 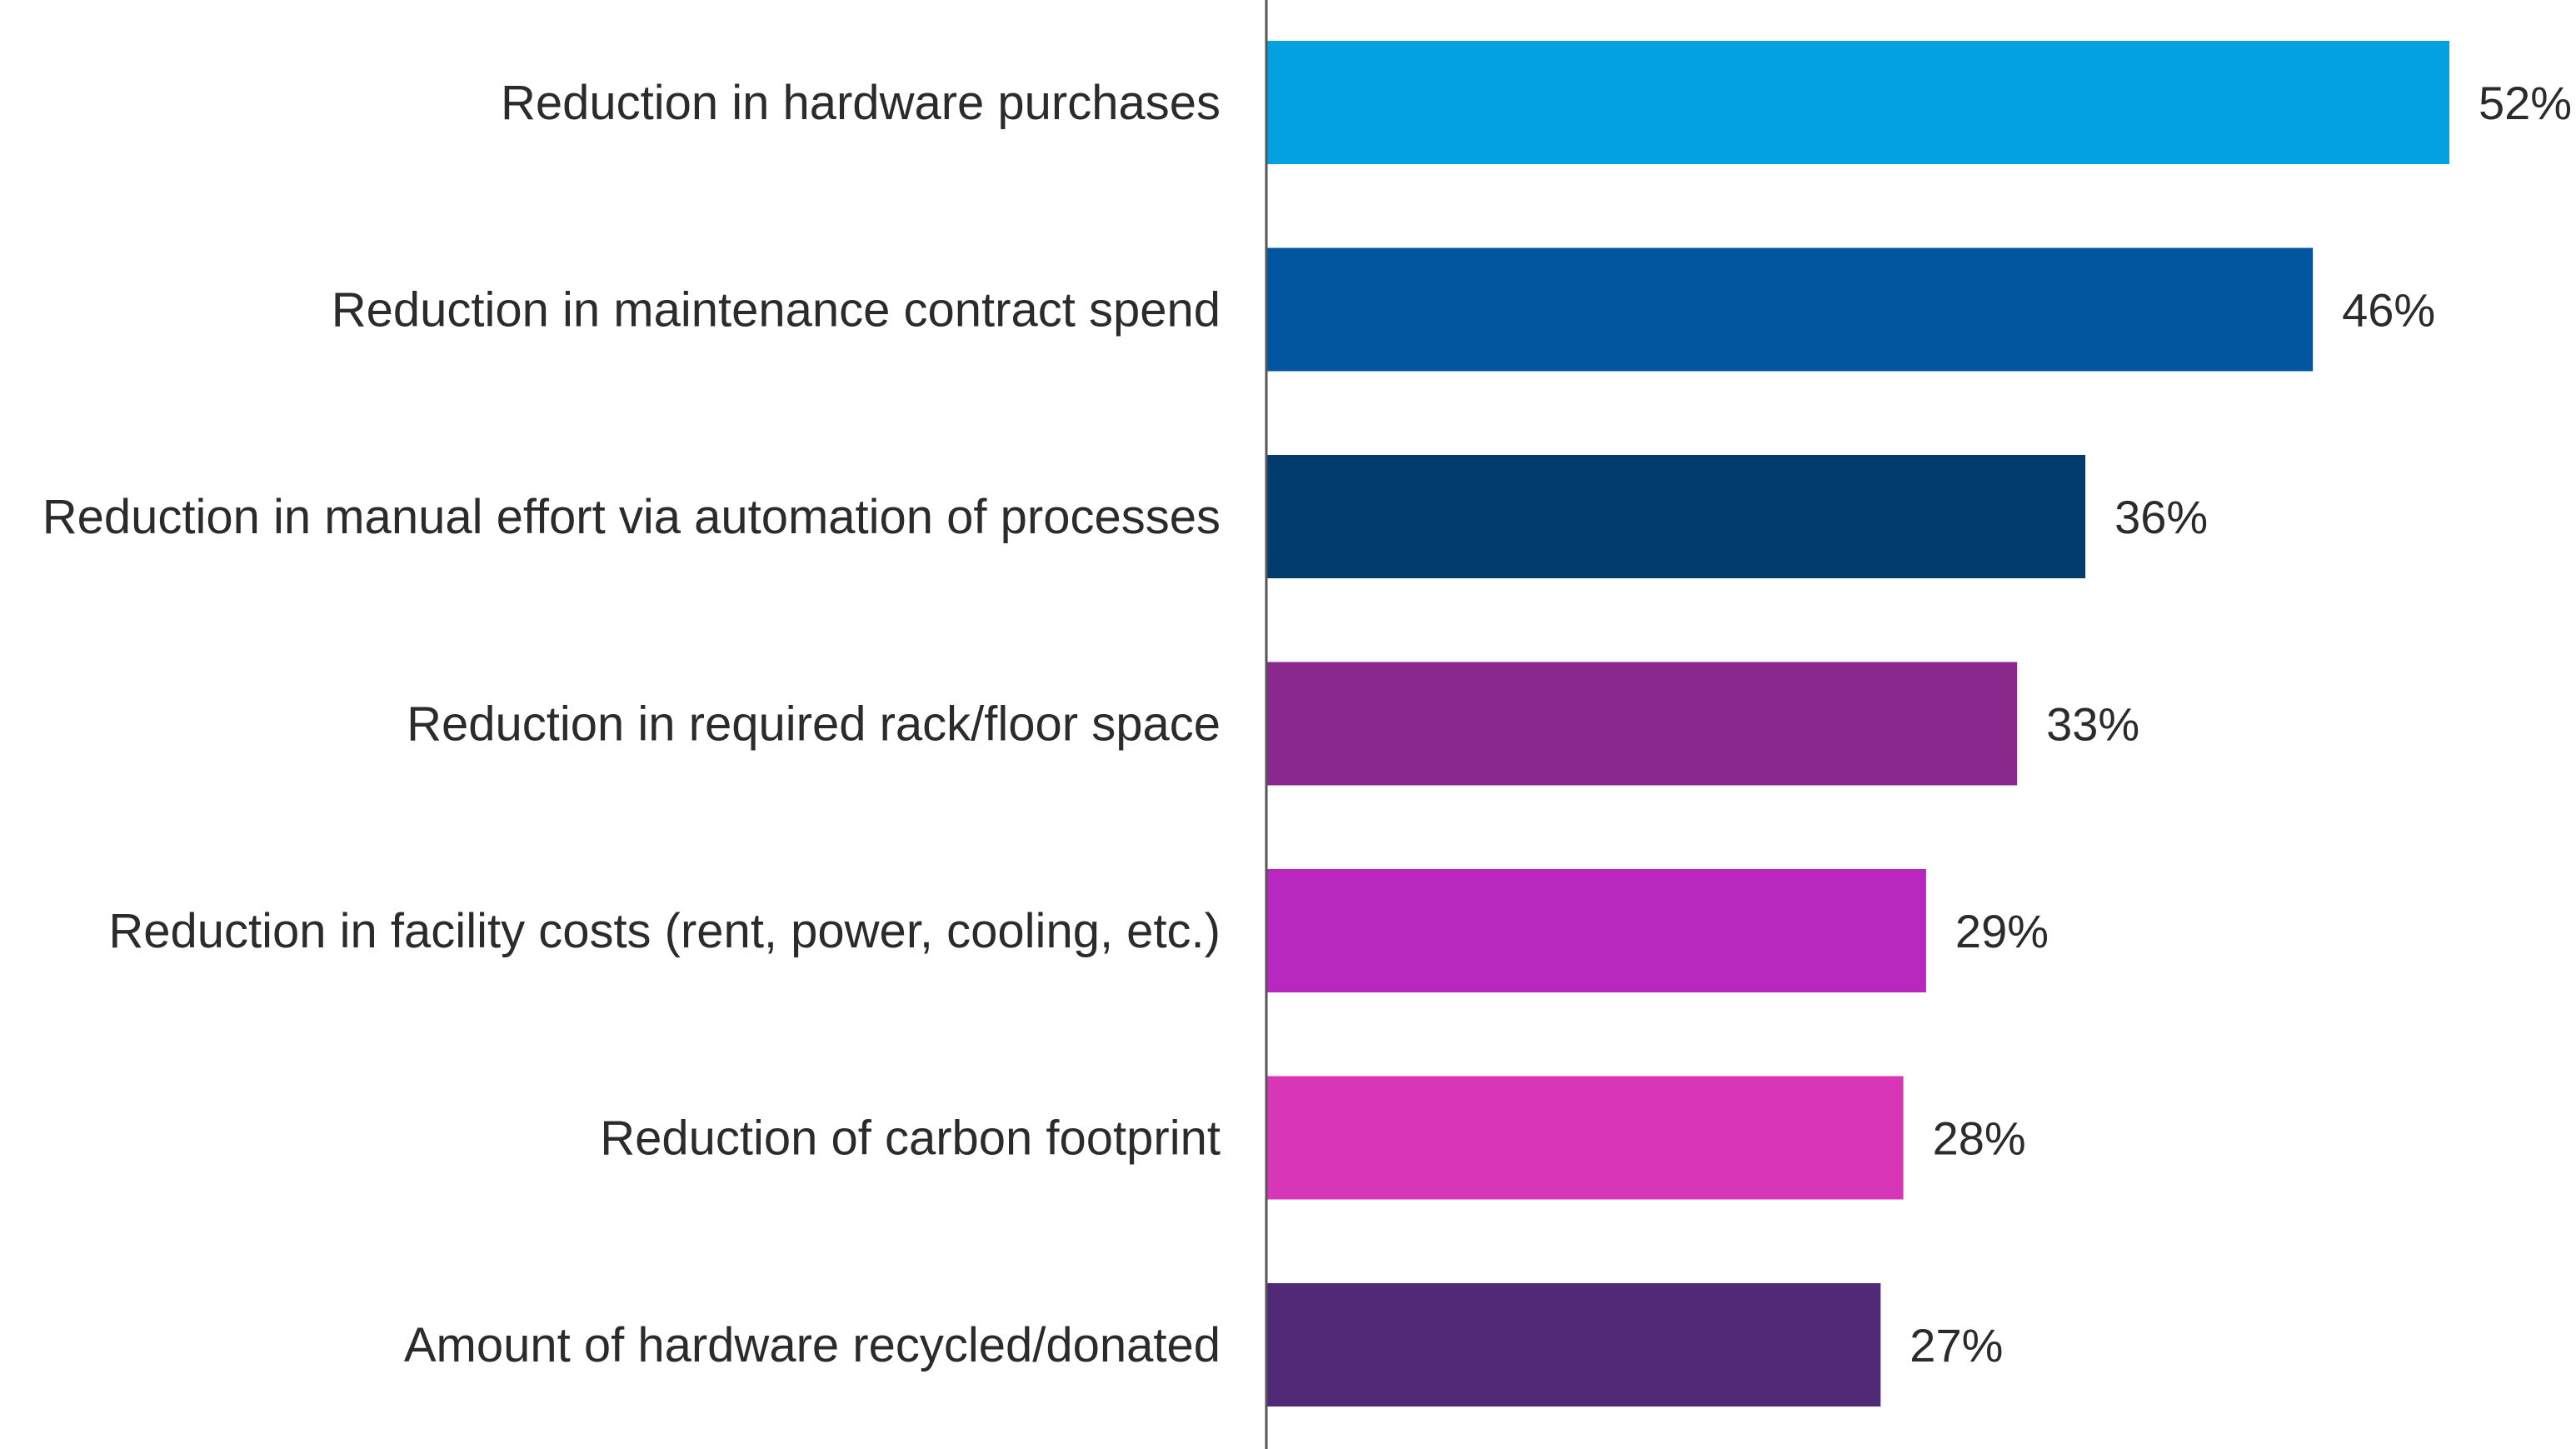 What do you see at coordinates (2002, 931) in the screenshot?
I see `value-label: 29%` at bounding box center [2002, 931].